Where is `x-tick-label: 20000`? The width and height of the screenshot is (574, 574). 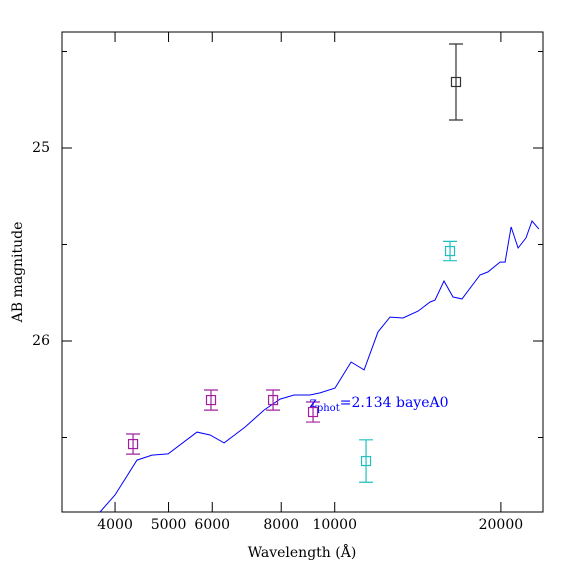 x-tick-label: 20000 is located at coordinates (501, 525).